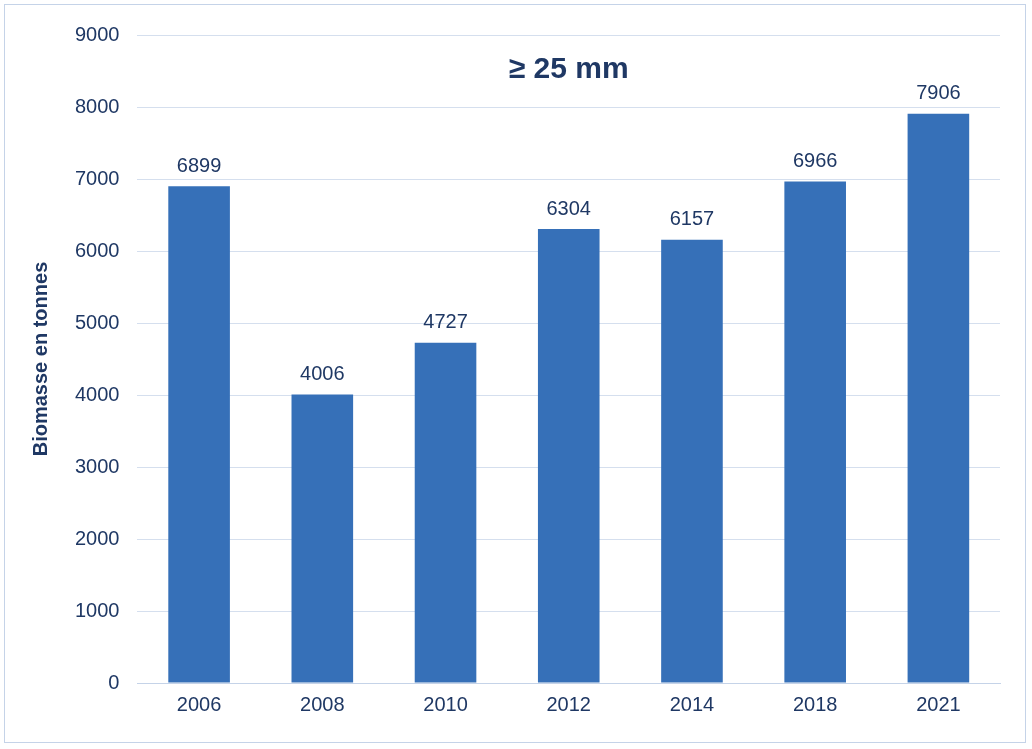 Image resolution: width=1032 pixels, height=749 pixels. What do you see at coordinates (97, 465) in the screenshot?
I see `y-tick-label: 3000` at bounding box center [97, 465].